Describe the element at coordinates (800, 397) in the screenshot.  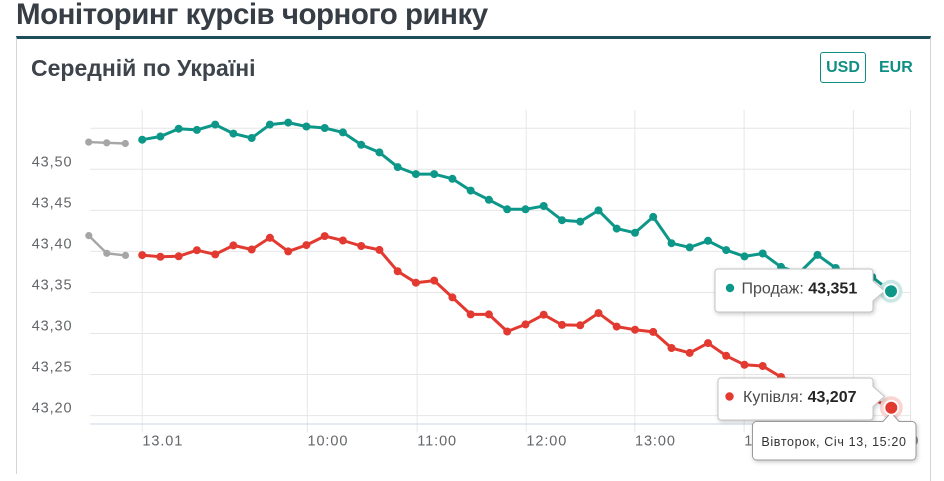
I see `svg-text: Купівля: 43,207` at that location.